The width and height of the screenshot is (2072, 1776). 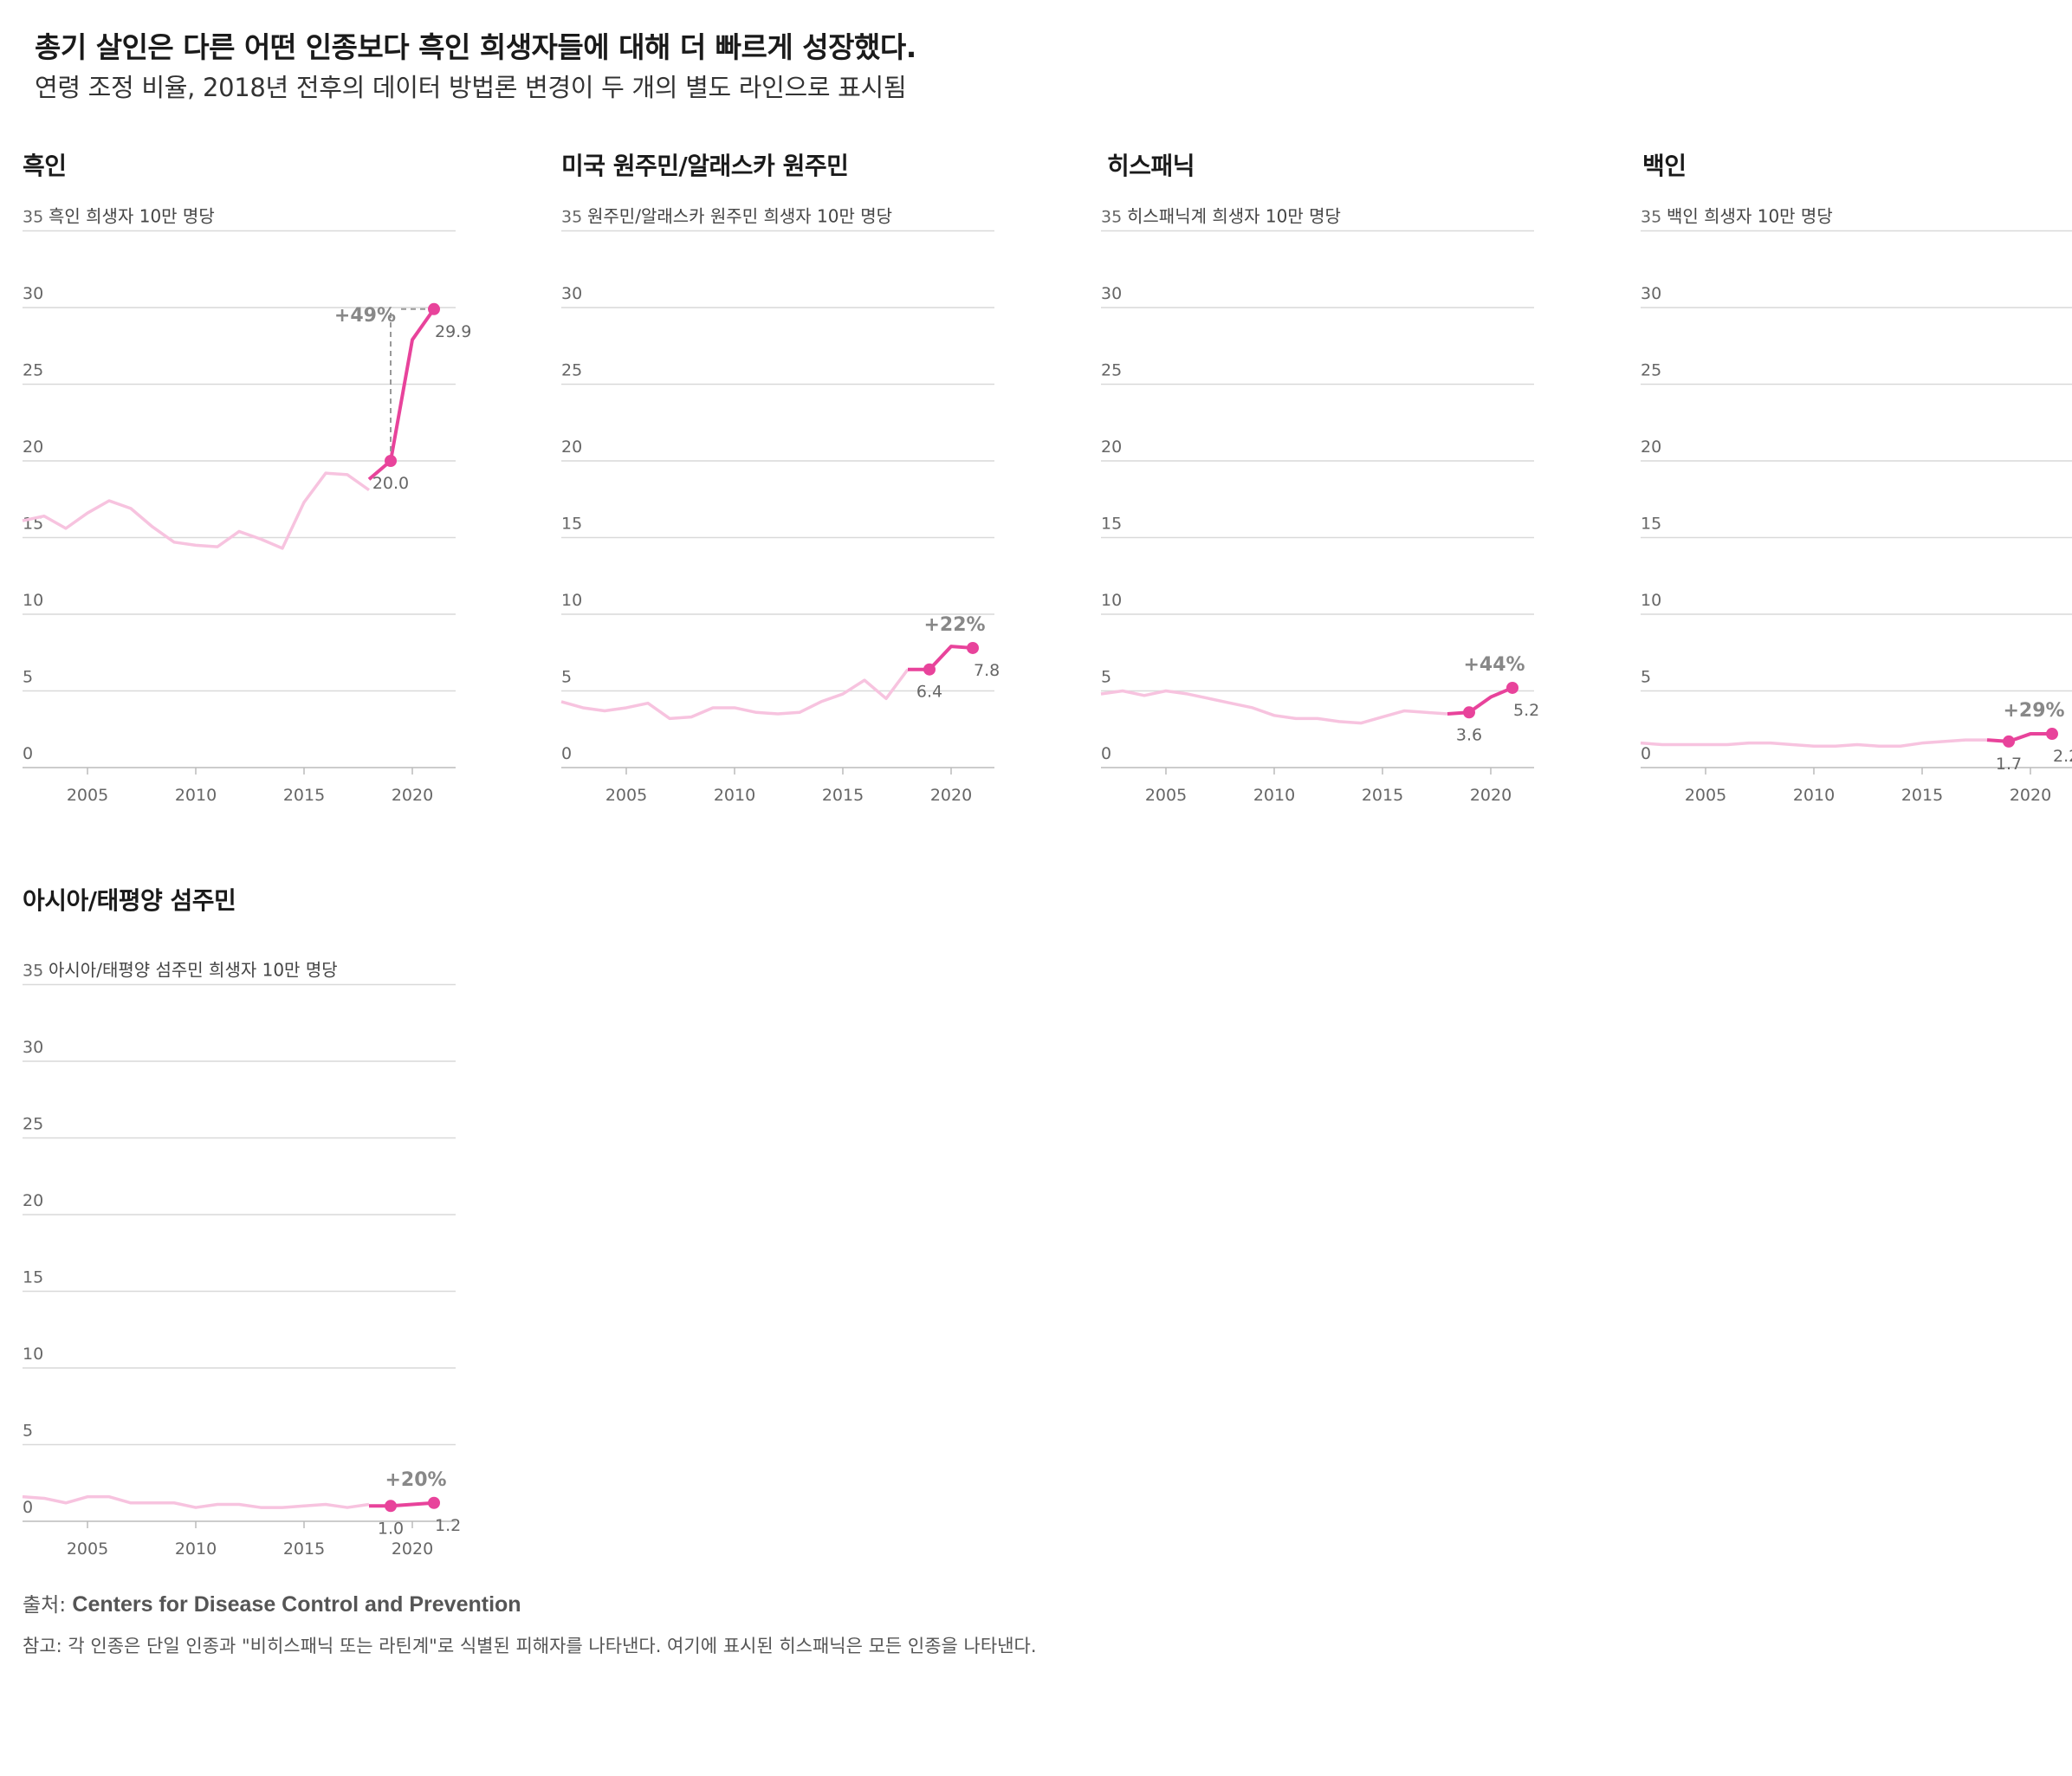 What do you see at coordinates (1526, 710) in the screenshot?
I see `end-value-label: 5.2` at bounding box center [1526, 710].